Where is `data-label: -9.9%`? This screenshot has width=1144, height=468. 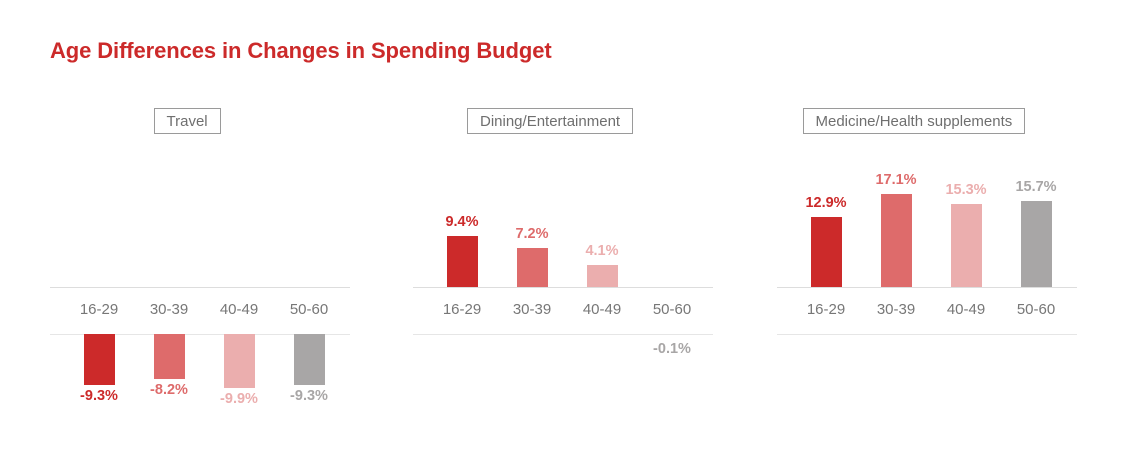 data-label: -9.9% is located at coordinates (239, 398).